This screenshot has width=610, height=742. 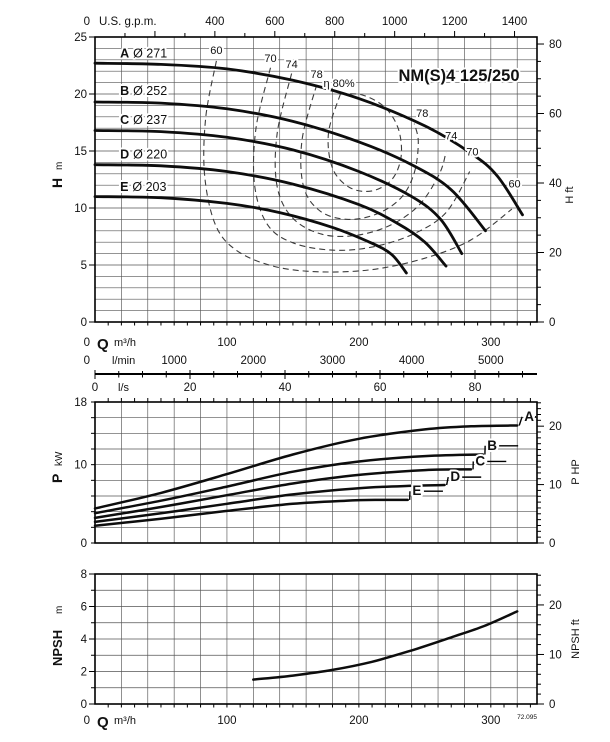 What do you see at coordinates (87, 721) in the screenshot?
I see `npsh-q-origin-label: 0` at bounding box center [87, 721].